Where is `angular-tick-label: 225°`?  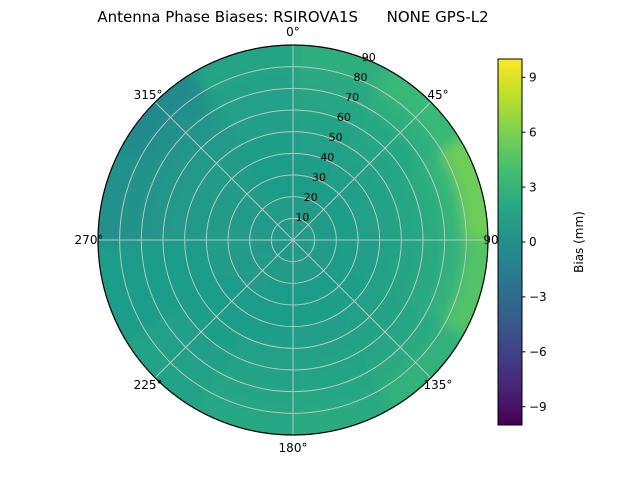
angular-tick-label: 225° is located at coordinates (148, 385).